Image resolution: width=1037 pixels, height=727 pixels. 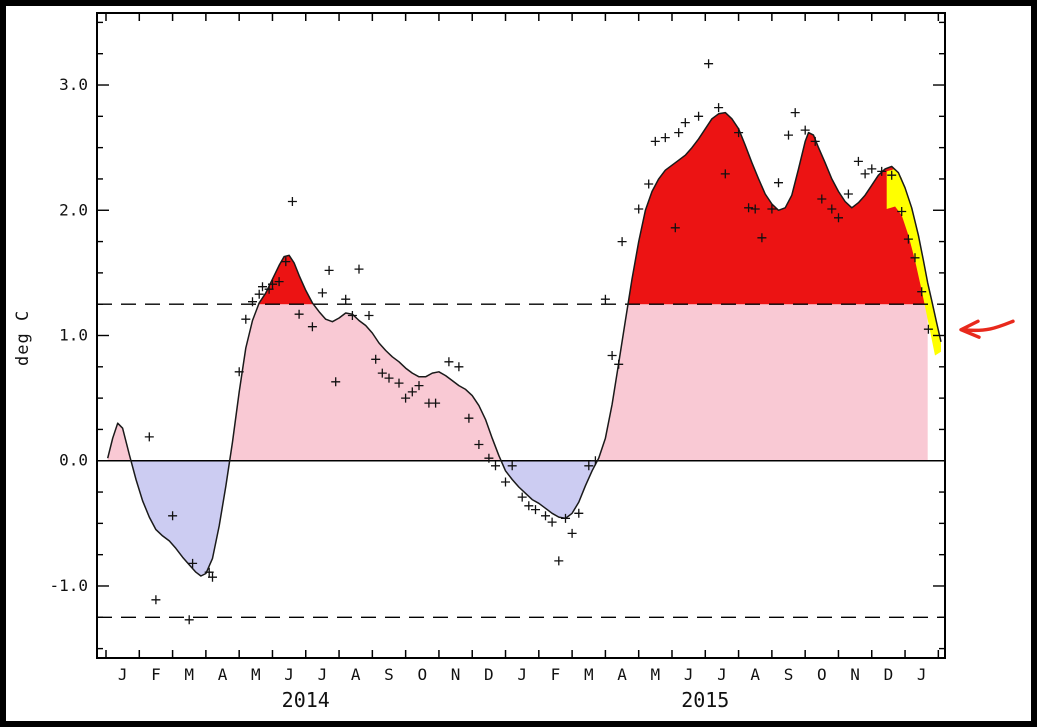 What do you see at coordinates (987, 329) in the screenshot?
I see `hand-drawn-arrow-icon` at bounding box center [987, 329].